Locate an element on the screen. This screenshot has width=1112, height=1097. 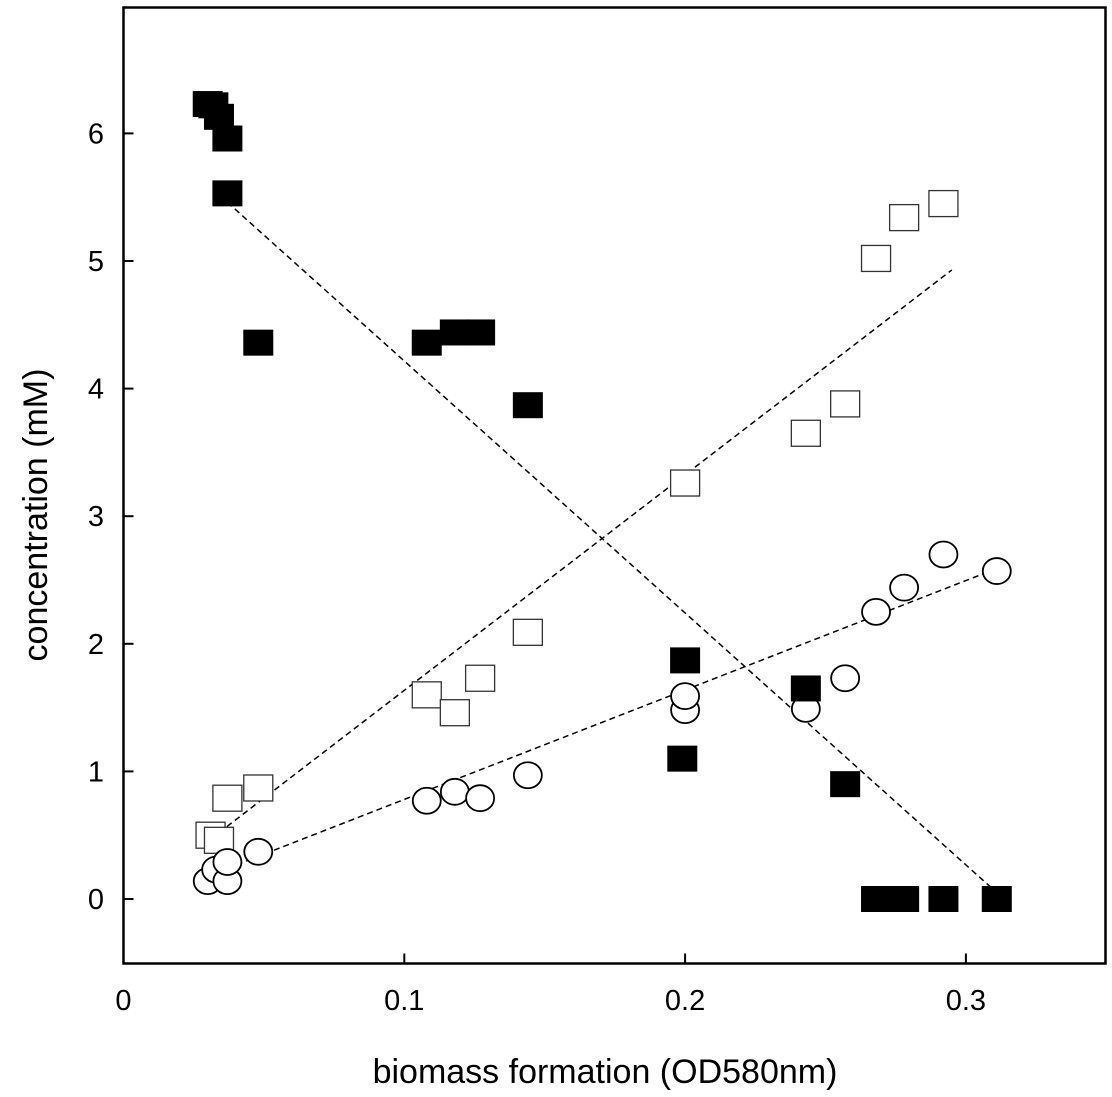
y-axis-title: concentration (mM) is located at coordinates (36, 515).